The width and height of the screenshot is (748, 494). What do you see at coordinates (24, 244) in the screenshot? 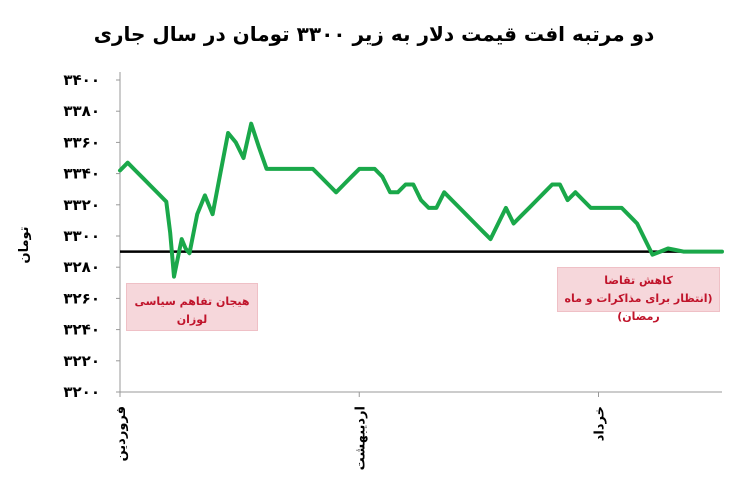
I see `y-axis-label: تومان` at bounding box center [24, 244].